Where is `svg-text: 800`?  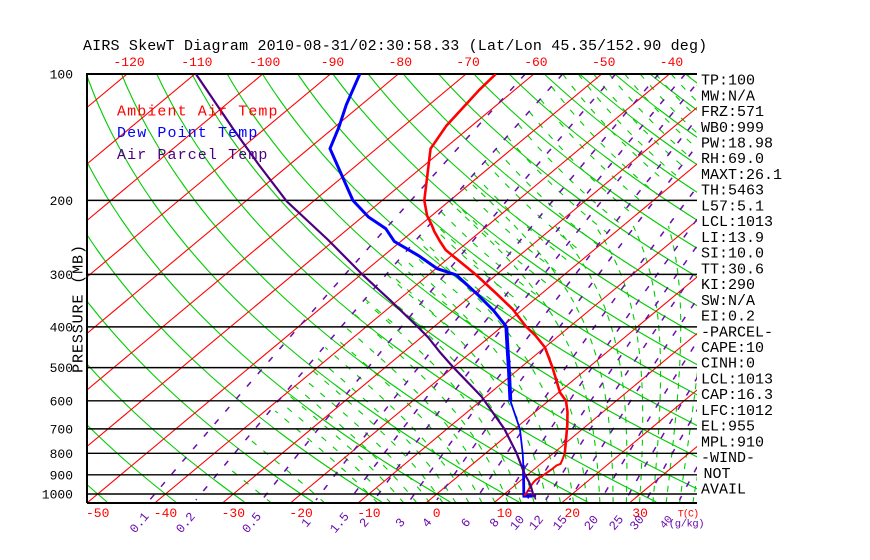 svg-text: 800 is located at coordinates (61, 454).